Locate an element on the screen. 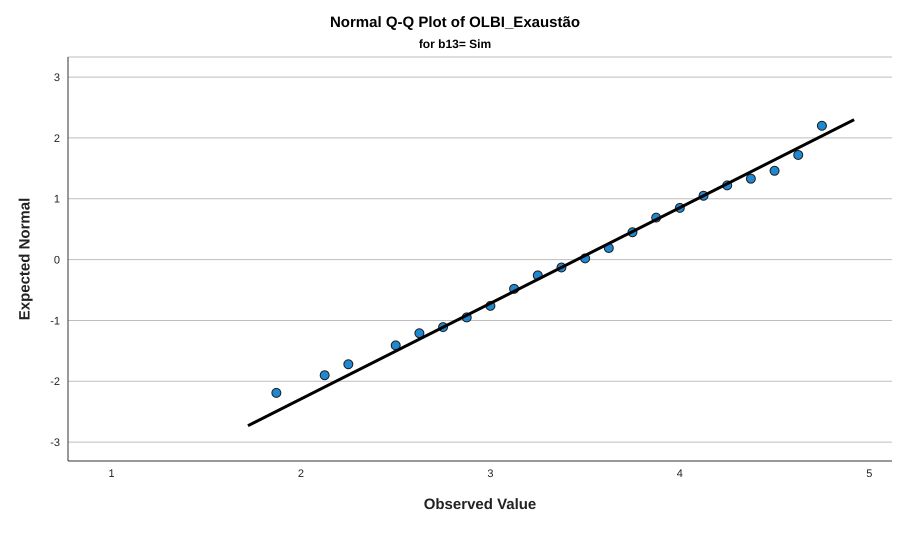 The image size is (910, 535). chart-subtitle: for b13= Sim is located at coordinates (455, 44).